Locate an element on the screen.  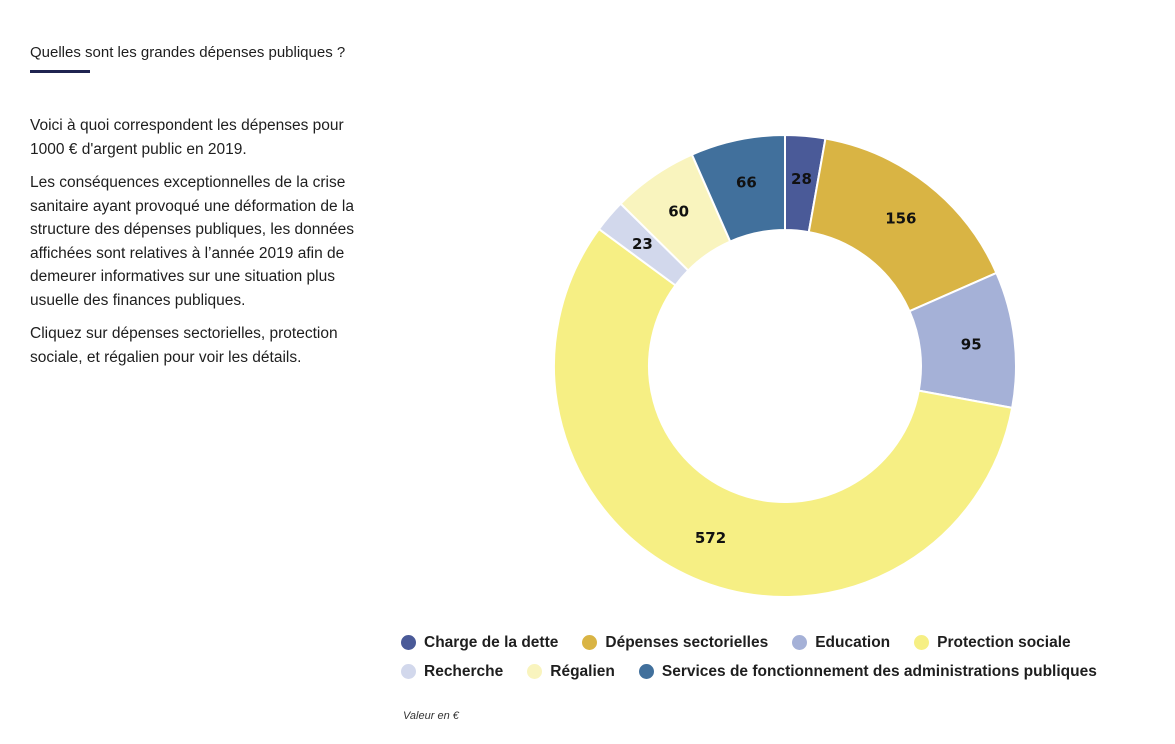
title-underline is located at coordinates (60, 71).